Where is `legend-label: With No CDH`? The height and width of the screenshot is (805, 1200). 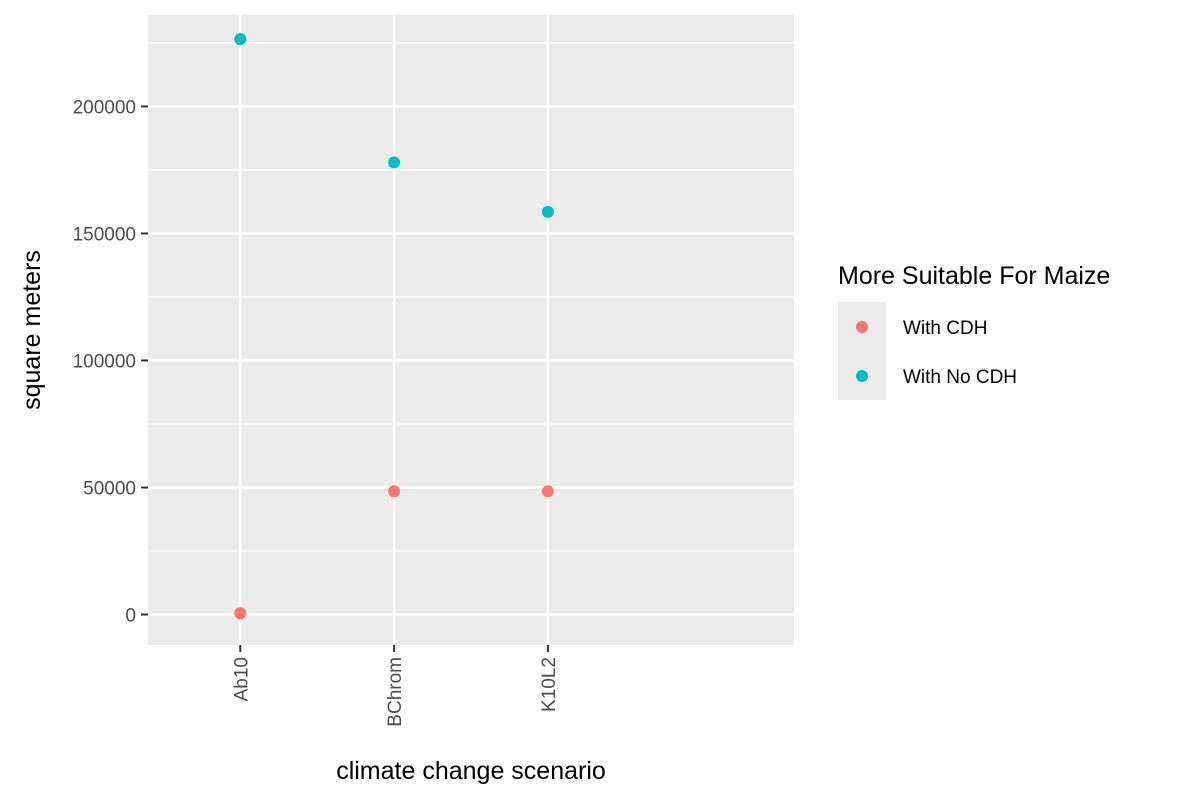 legend-label: With No CDH is located at coordinates (960, 377).